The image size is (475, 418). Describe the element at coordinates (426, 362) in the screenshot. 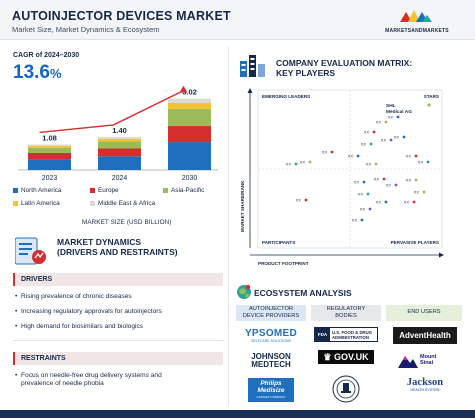

I see `mount-sinai-logo: Mount Sinai` at that location.